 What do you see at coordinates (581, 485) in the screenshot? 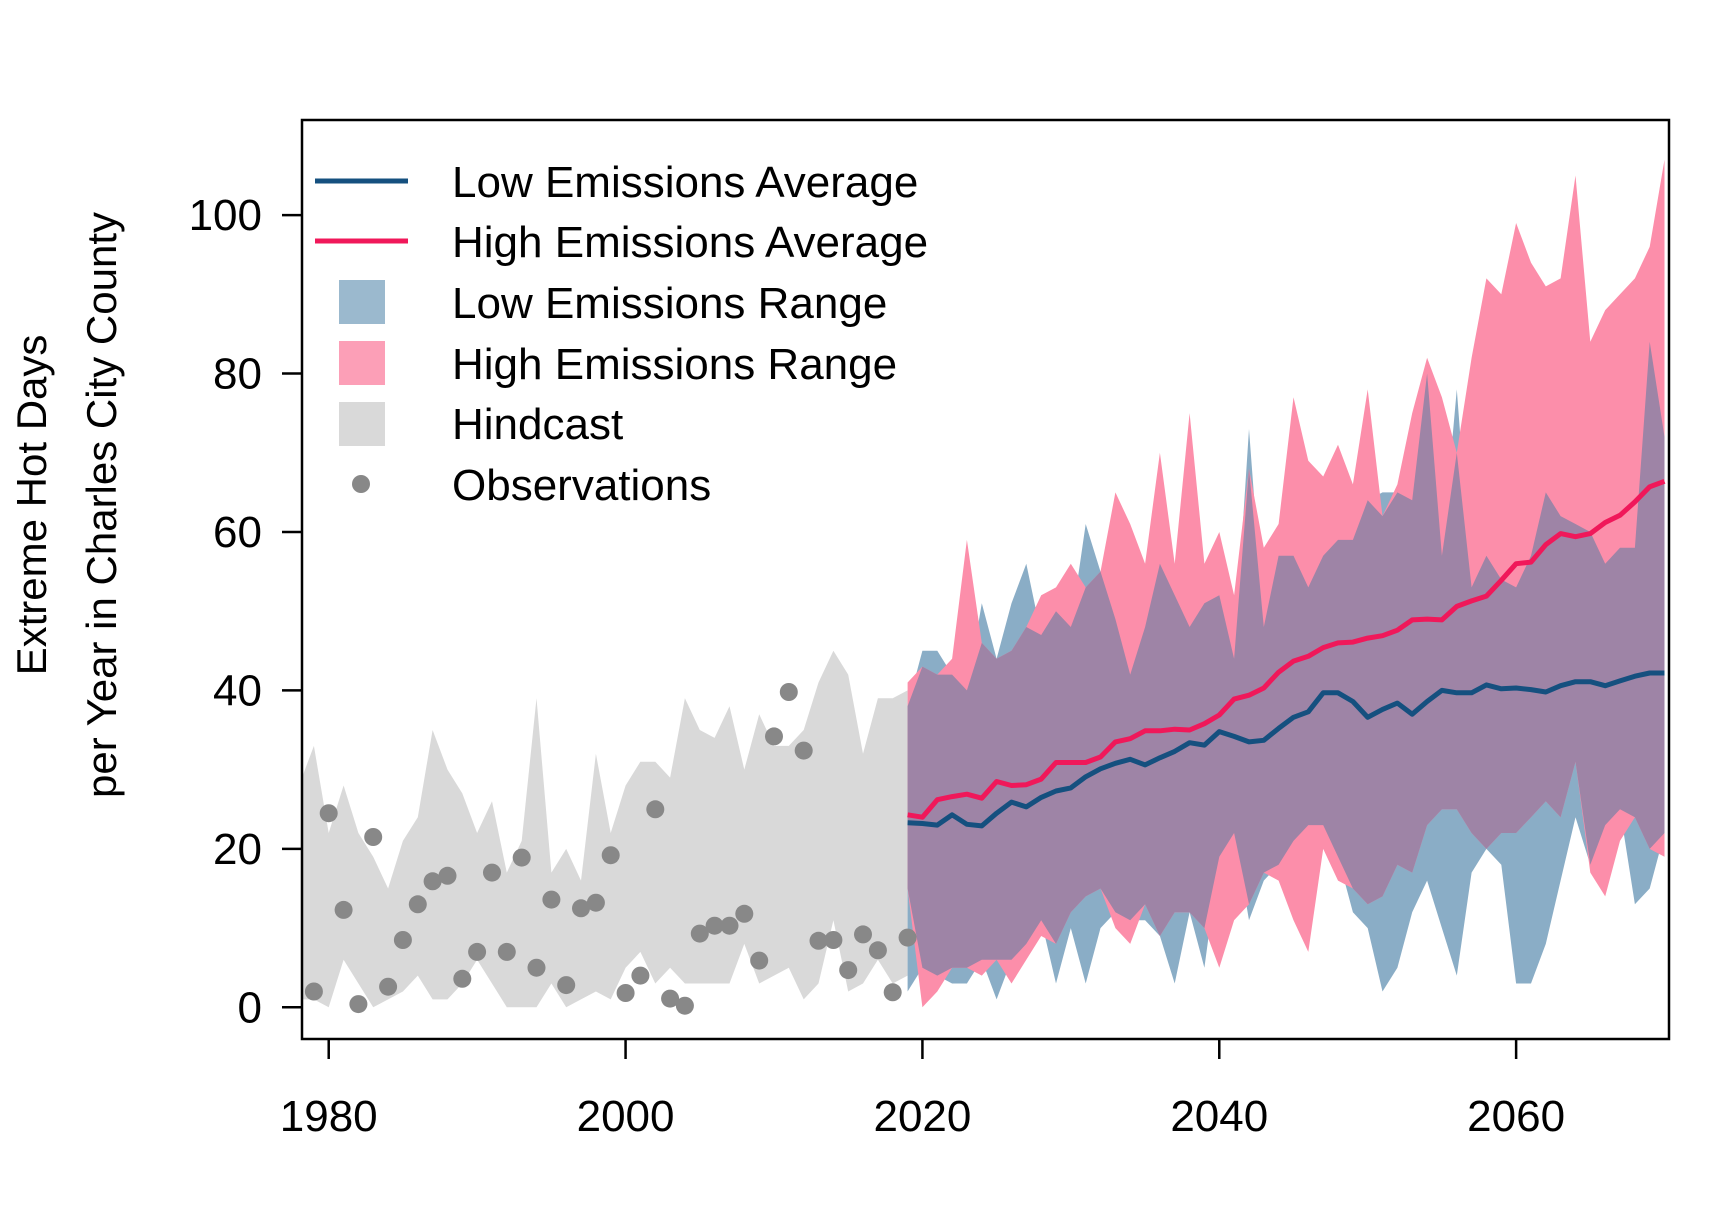
I see `legend-label-observations: Observations` at bounding box center [581, 485].